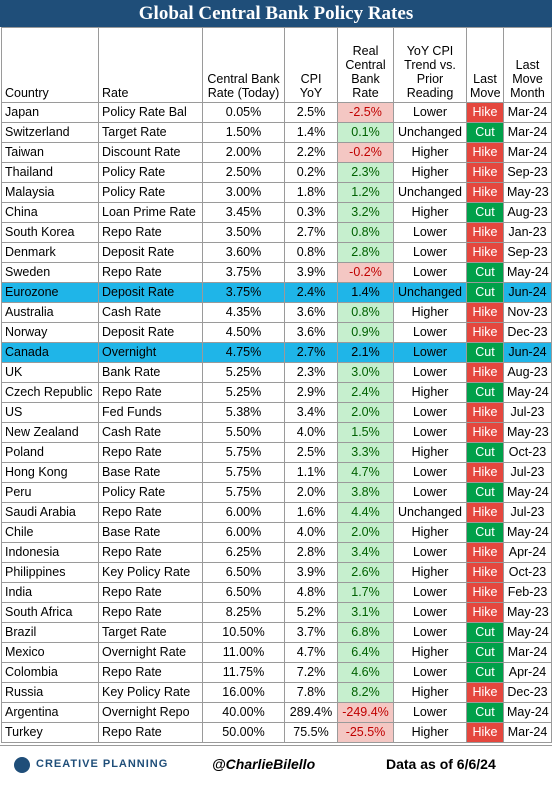 The width and height of the screenshot is (552, 786). Describe the element at coordinates (150, 712) in the screenshot. I see `cell-rate-name: Overnight Repo` at that location.